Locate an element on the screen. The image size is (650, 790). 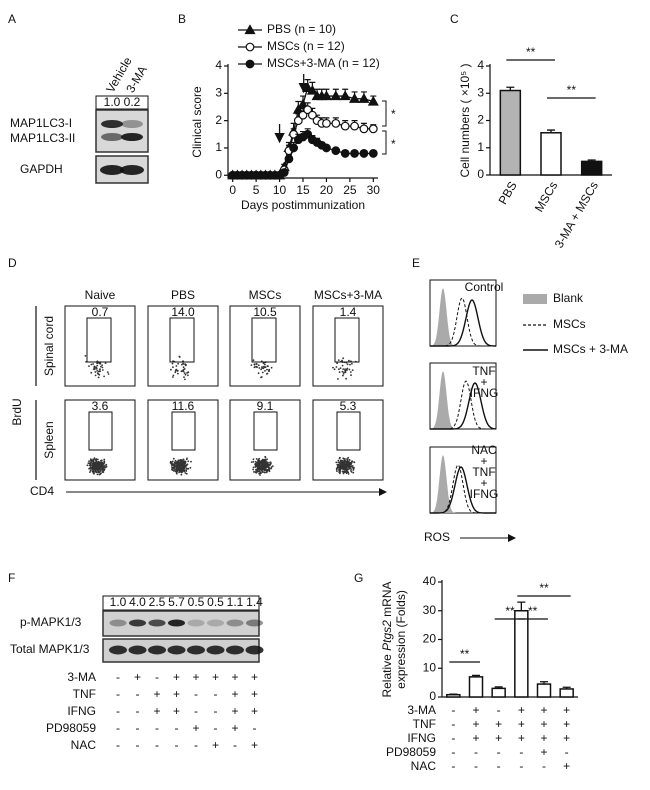
significance-label: ** is located at coordinates (510, 611).